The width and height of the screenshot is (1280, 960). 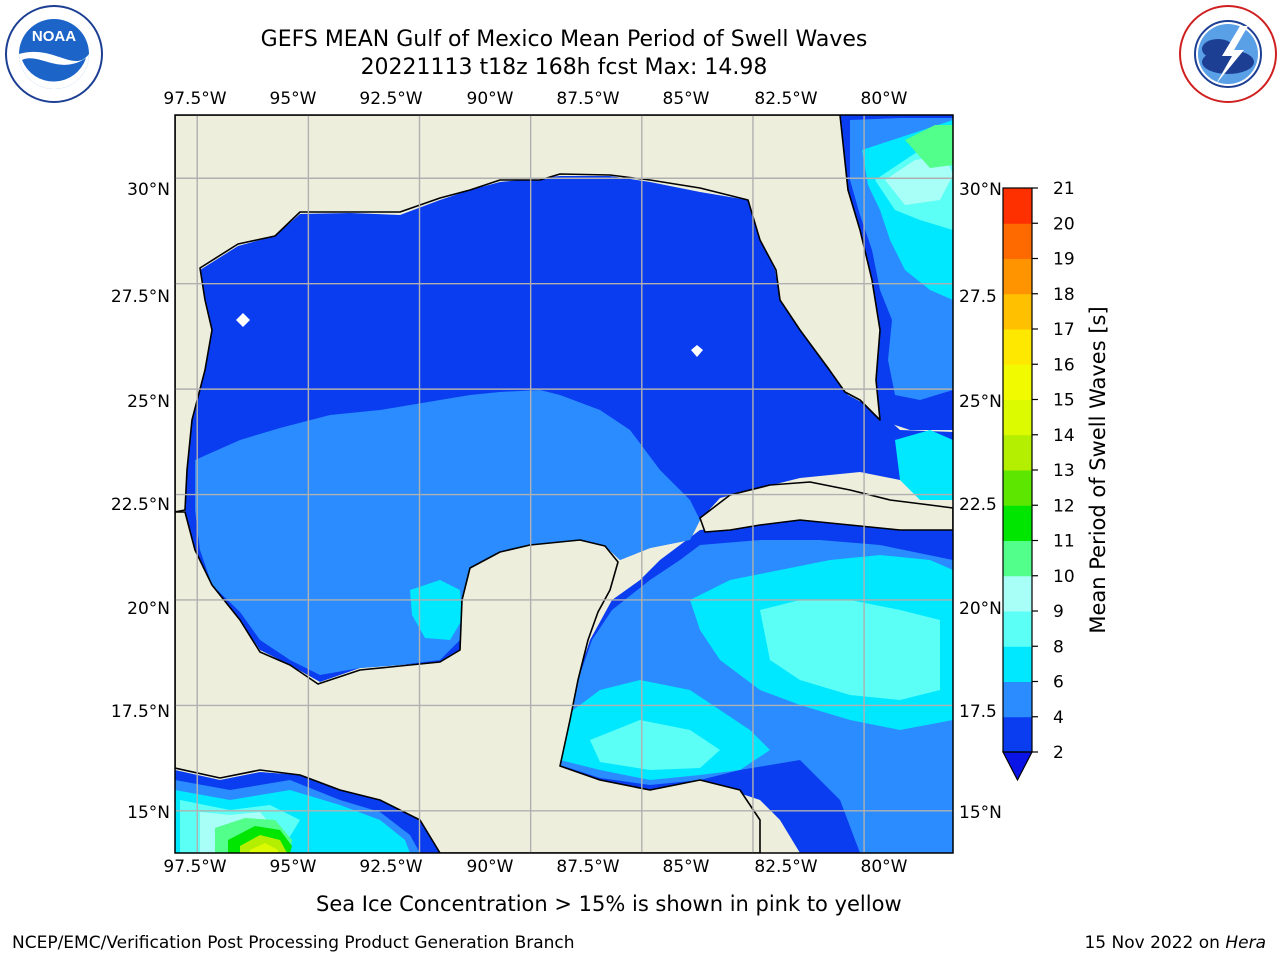 I want to click on lat-tick-label: 22.5, so click(x=978, y=505).